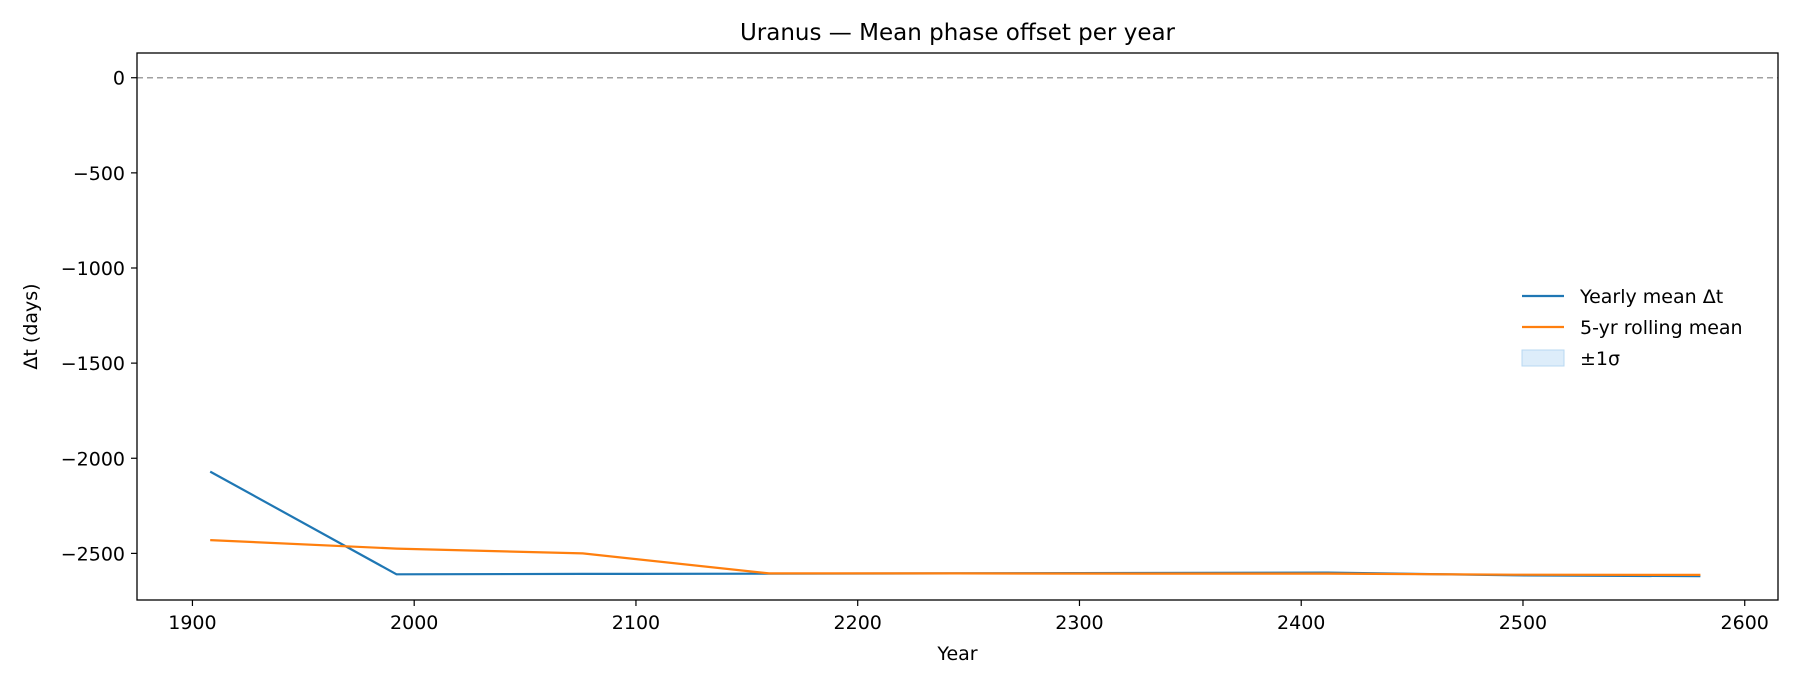 This screenshot has width=1800, height=688. Describe the element at coordinates (955, 524) in the screenshot. I see `series-group` at that location.